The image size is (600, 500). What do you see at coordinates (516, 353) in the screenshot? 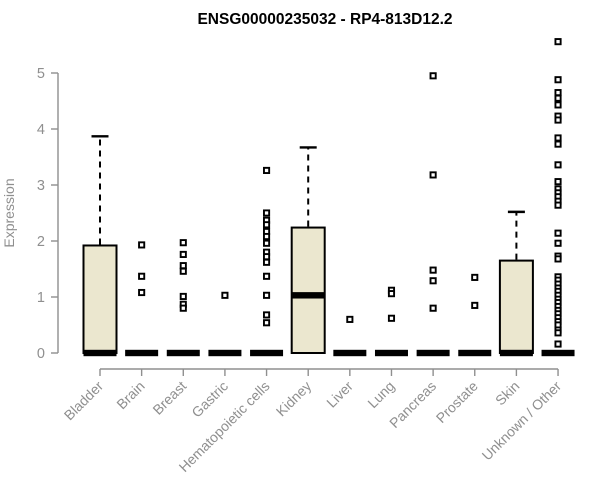
I see `median-bar-skin` at bounding box center [516, 353].